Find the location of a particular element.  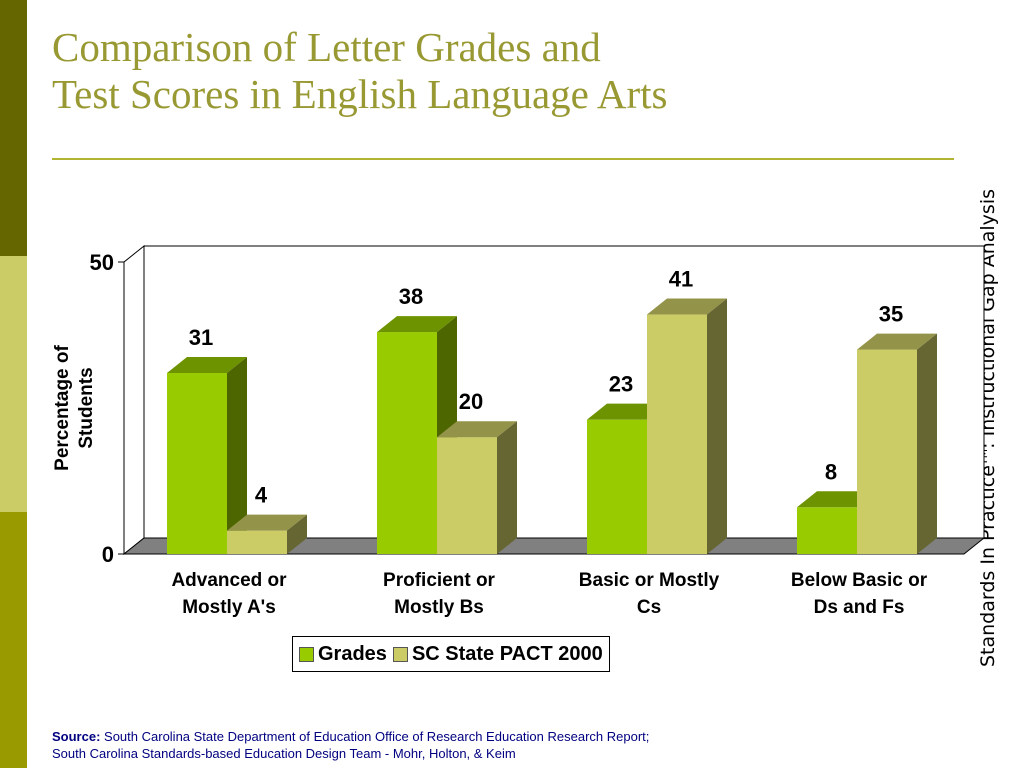

legend-label-pact: SC State PACT 2000 is located at coordinates (507, 653).